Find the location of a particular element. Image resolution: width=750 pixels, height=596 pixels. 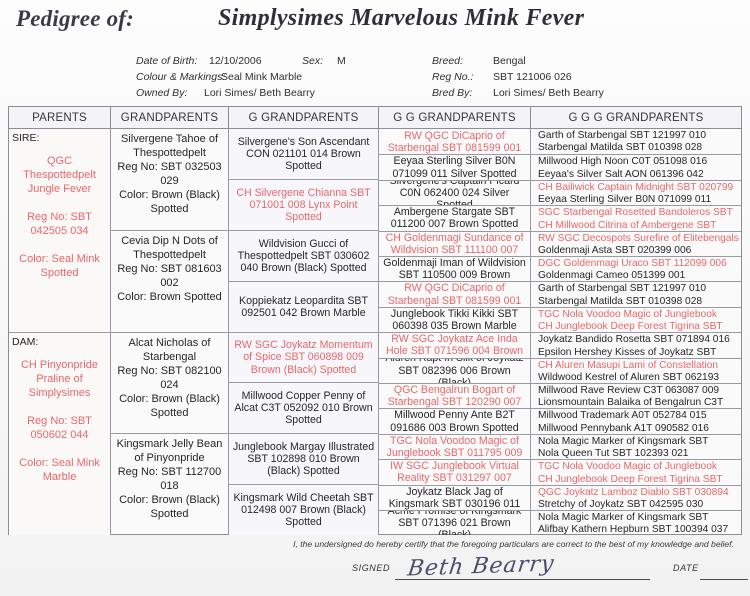

ggg-grandparent-sire-2: Millwood High Noon C0T 051098 016 is located at coordinates (623, 162).